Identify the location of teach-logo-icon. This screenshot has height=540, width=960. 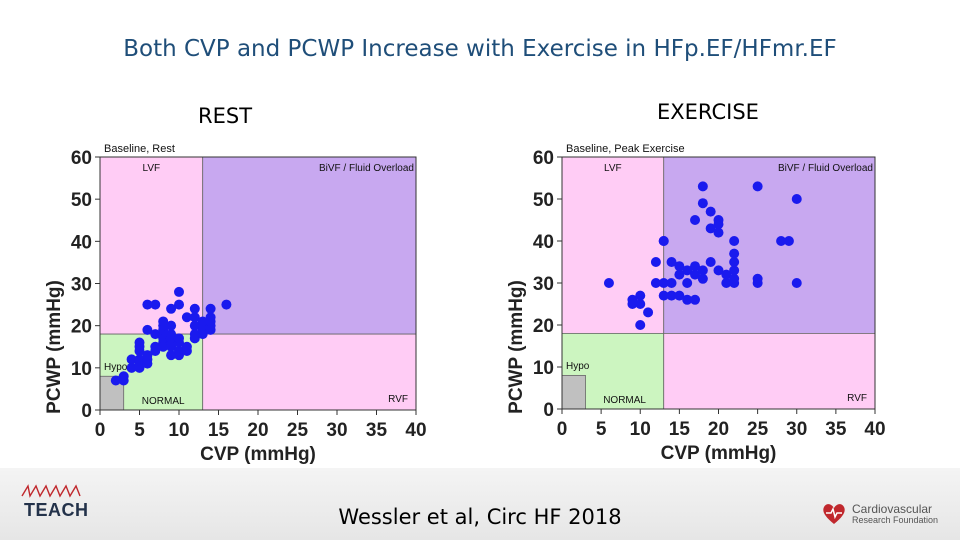
(51, 491).